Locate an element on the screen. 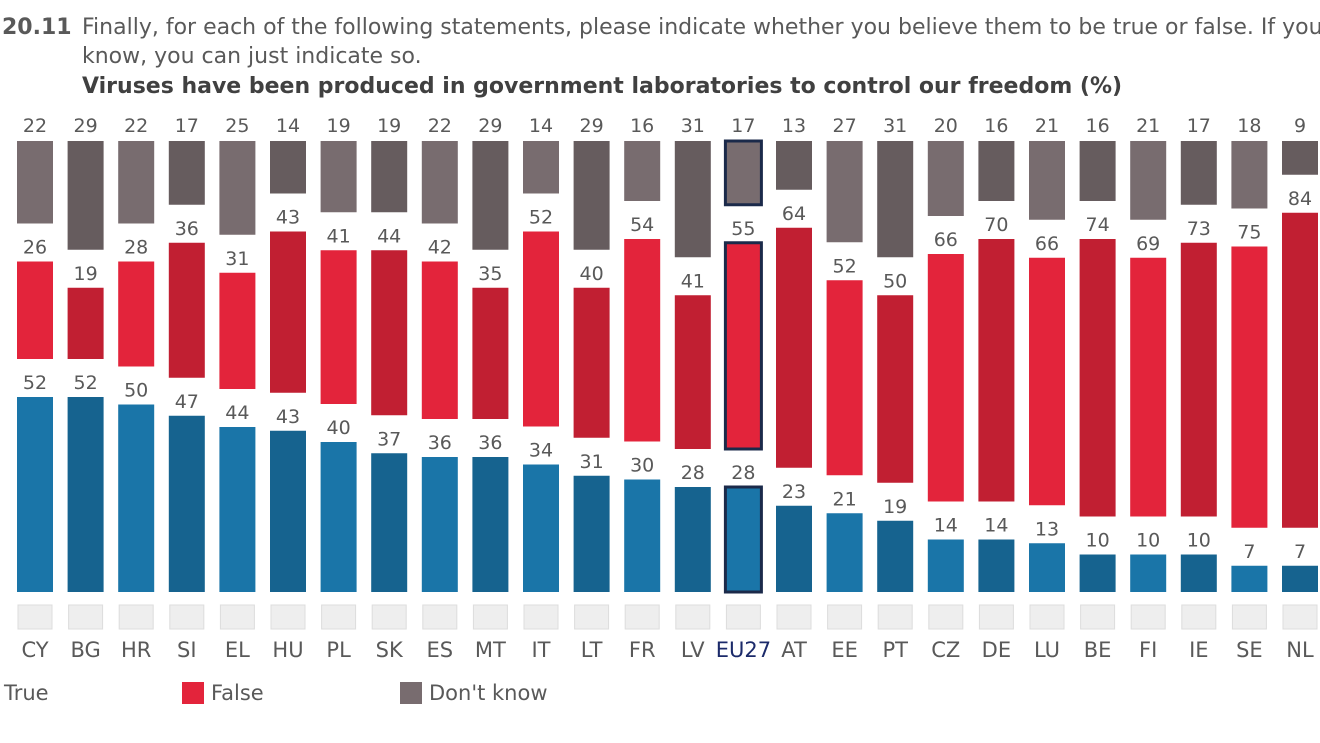 Image resolution: width=1320 pixels, height=743 pixels. value-label: 18 is located at coordinates (1249, 126).